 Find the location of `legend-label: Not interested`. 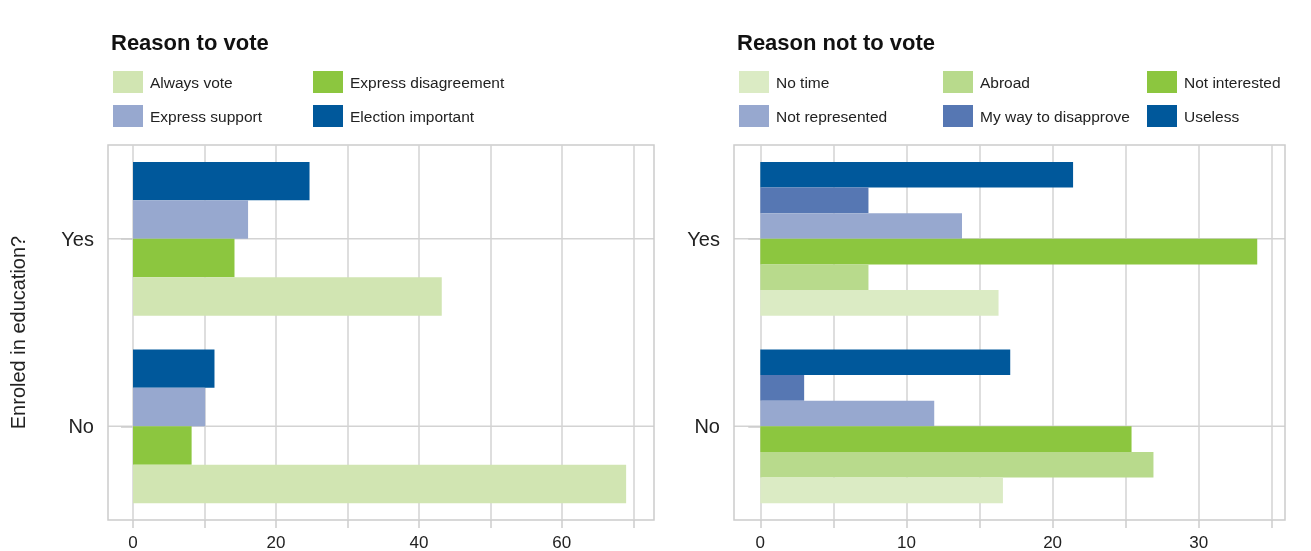

legend-label: Not interested is located at coordinates (1231, 82).